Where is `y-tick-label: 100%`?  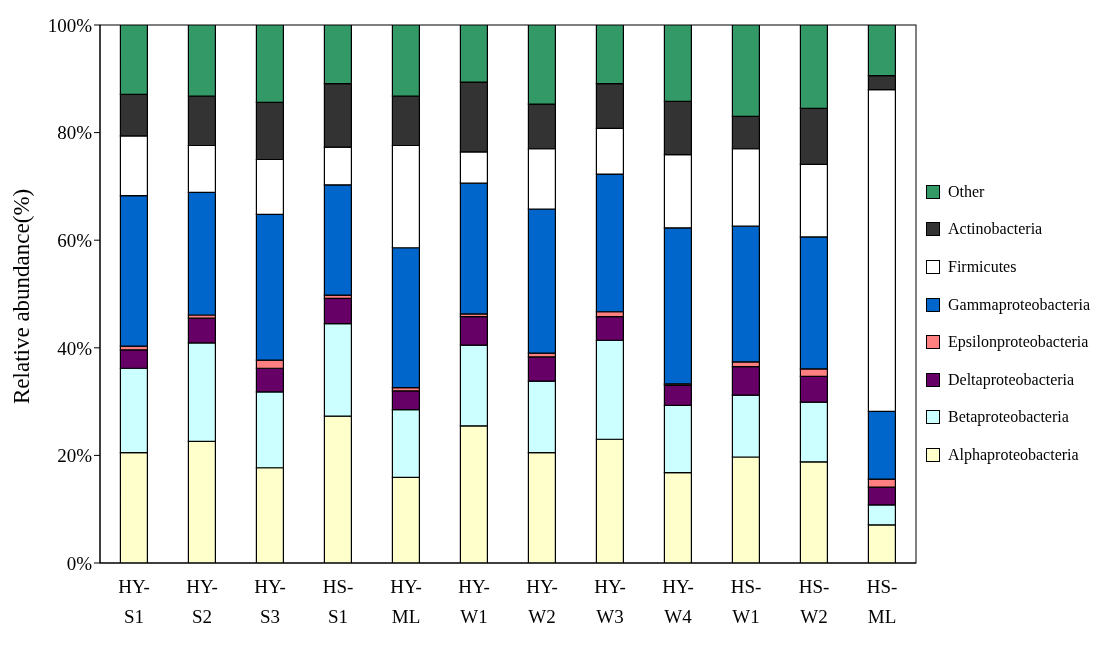
y-tick-label: 100% is located at coordinates (70, 25).